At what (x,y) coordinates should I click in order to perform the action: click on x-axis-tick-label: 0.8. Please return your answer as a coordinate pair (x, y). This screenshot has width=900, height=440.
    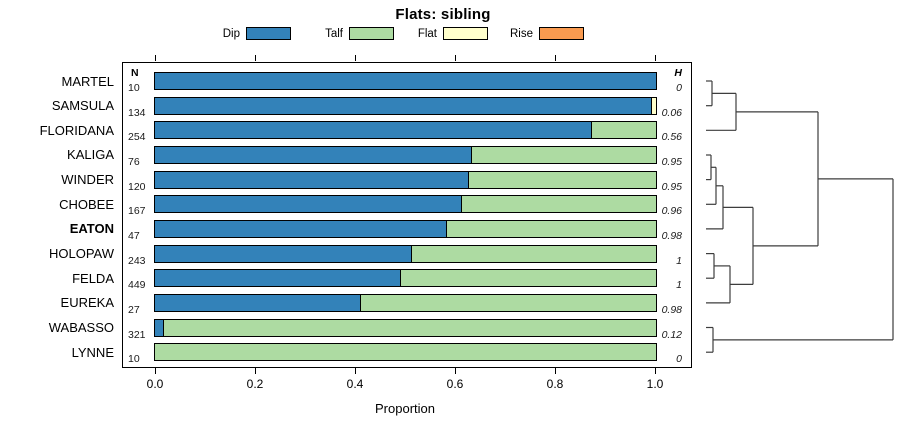
    Looking at the image, I should click on (555, 384).